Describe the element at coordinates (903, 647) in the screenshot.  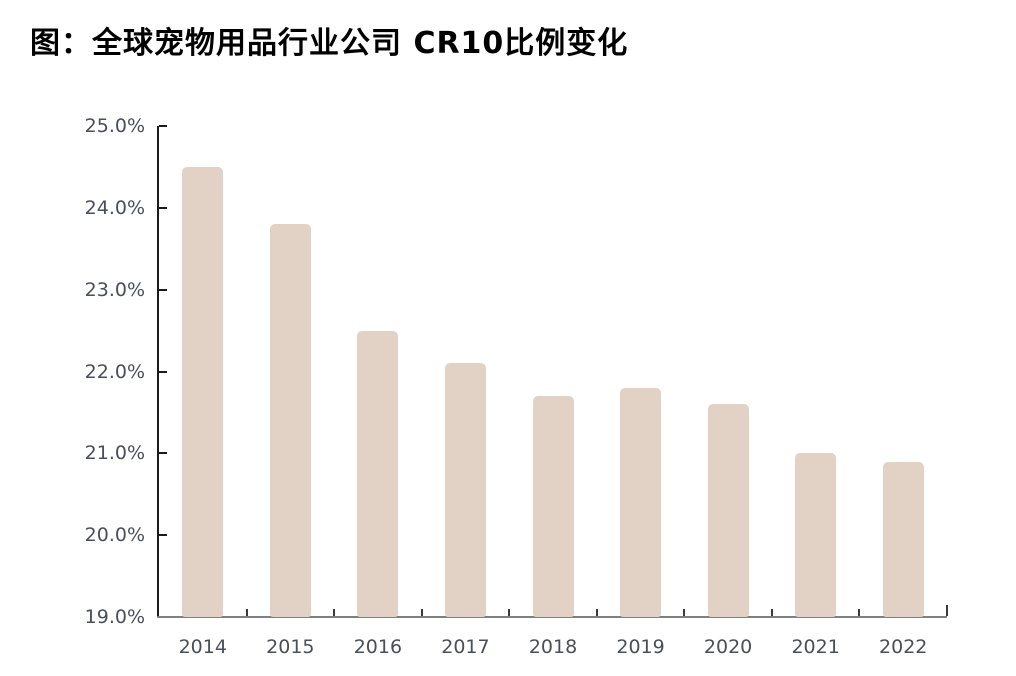
I see `x-axis-label-2022: 2022` at that location.